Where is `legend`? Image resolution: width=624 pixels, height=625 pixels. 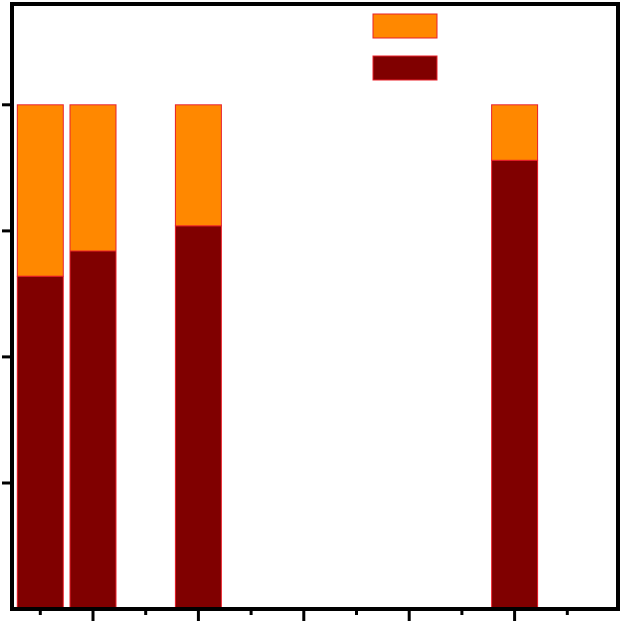 legend is located at coordinates (405, 47).